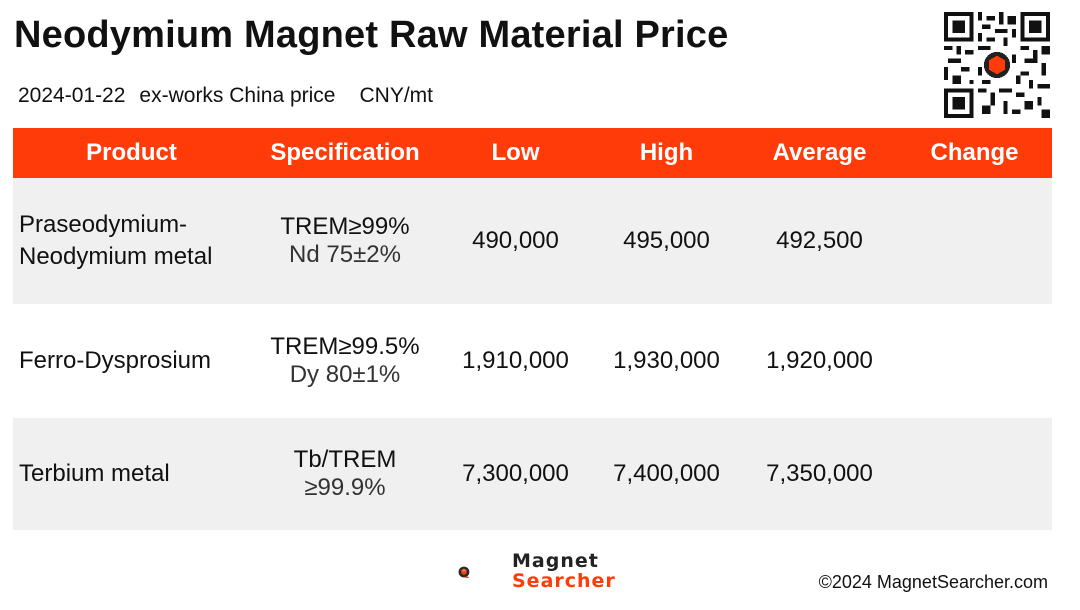 This screenshot has width=1080, height=610. What do you see at coordinates (819, 360) in the screenshot?
I see `average-price-cell: 1,920,000` at bounding box center [819, 360].